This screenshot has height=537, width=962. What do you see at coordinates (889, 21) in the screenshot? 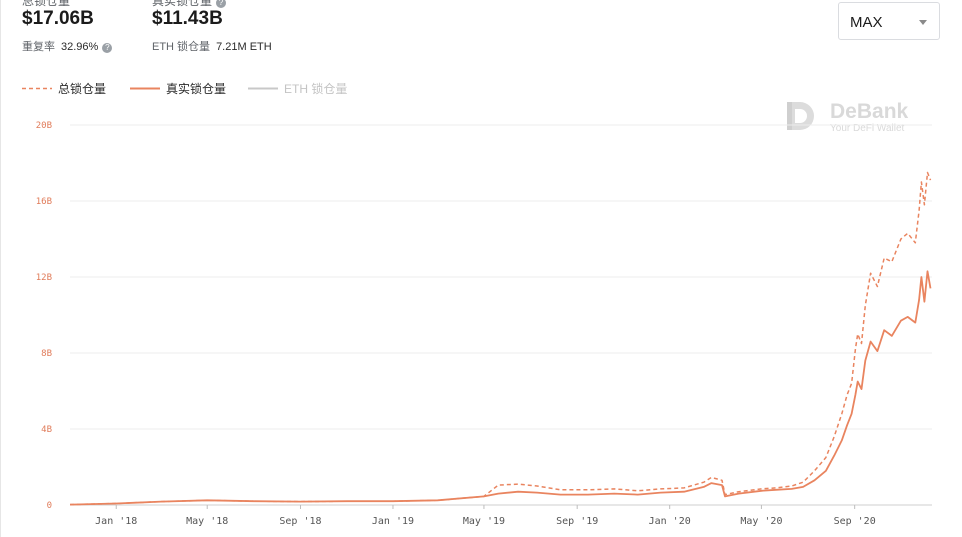
I see `time-range-select: MAX` at bounding box center [889, 21].